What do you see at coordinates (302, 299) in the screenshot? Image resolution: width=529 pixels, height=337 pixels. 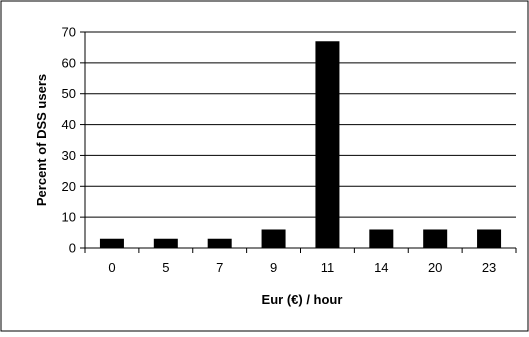 I see `x-axis-title: Eur (€) / hour` at bounding box center [302, 299].